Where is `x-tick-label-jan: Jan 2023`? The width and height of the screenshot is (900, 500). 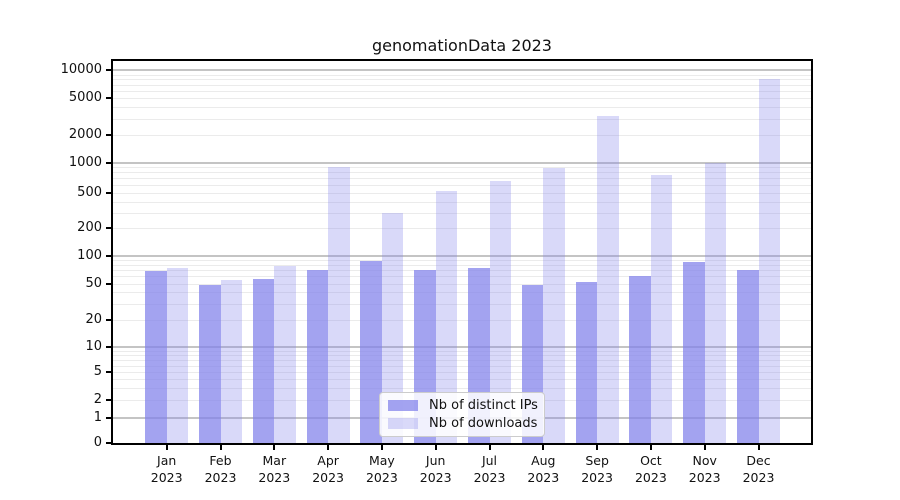
x-tick-label-jan: Jan 2023 is located at coordinates (166, 469).